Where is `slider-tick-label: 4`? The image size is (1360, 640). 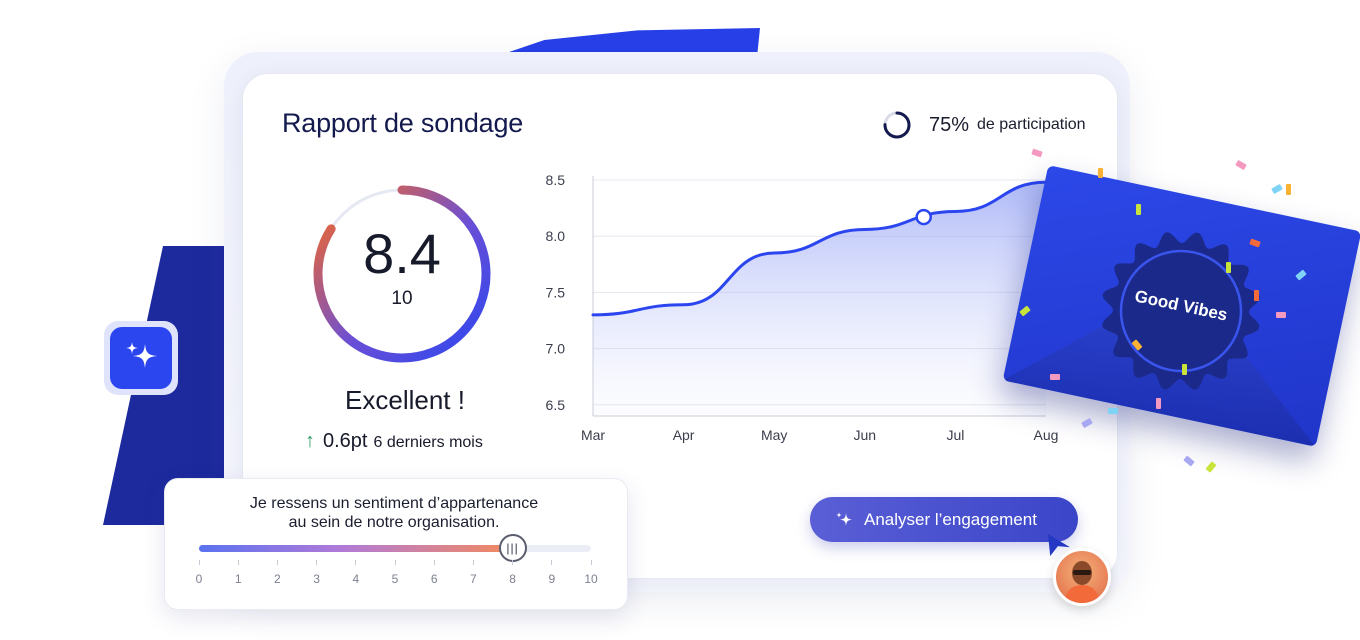 slider-tick-label: 4 is located at coordinates (356, 579).